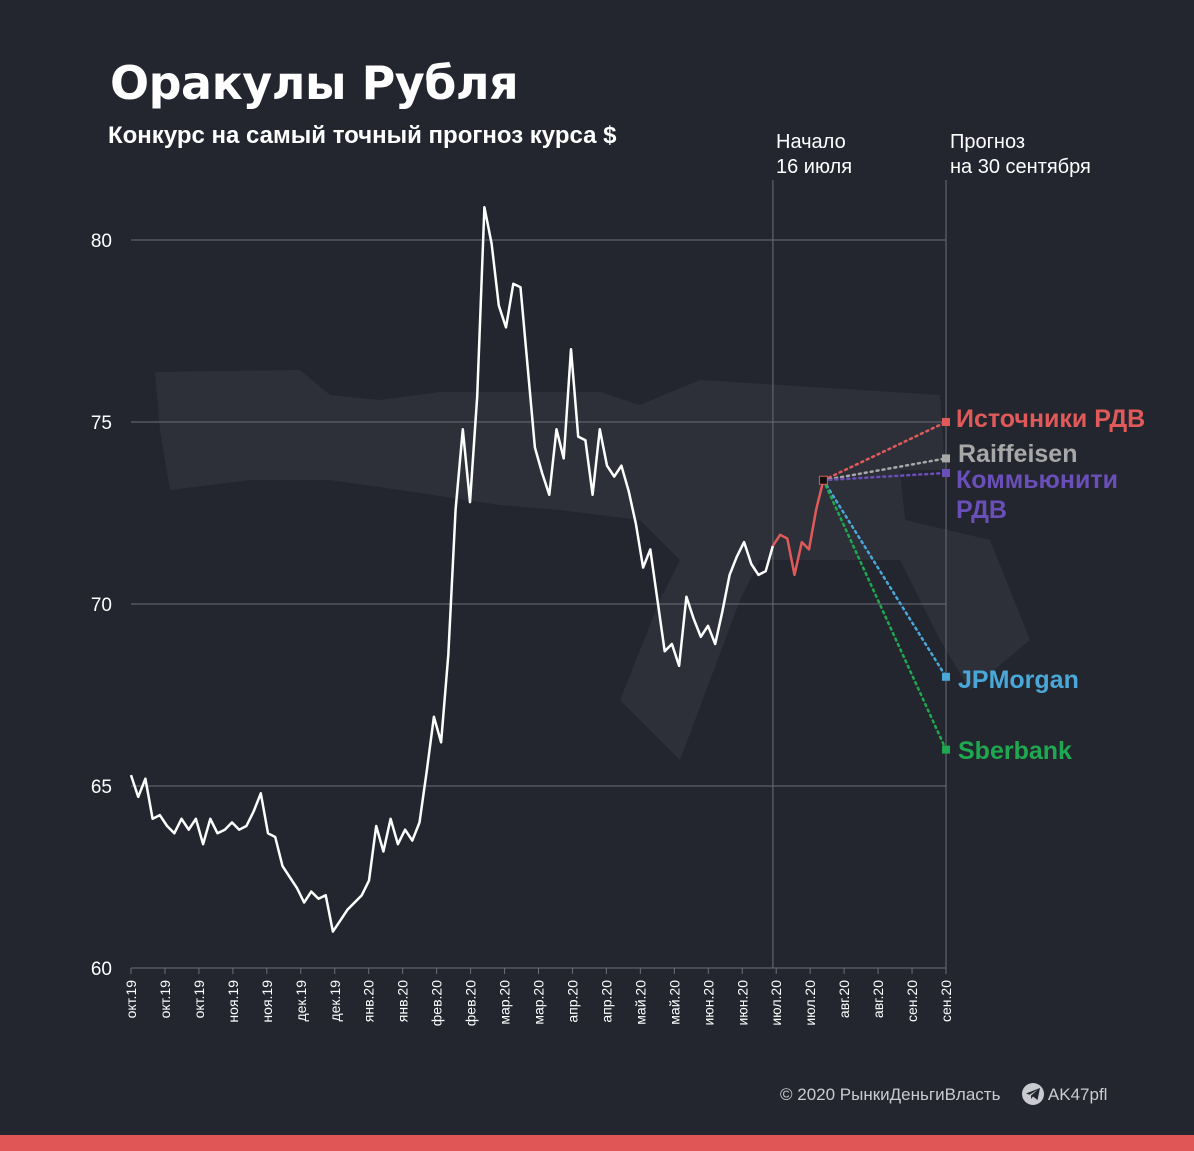  Describe the element at coordinates (101, 423) in the screenshot. I see `y-tick-label: 75` at that location.